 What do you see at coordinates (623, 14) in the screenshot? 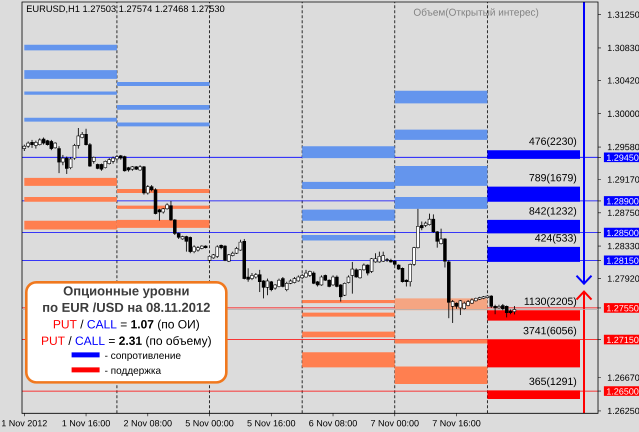
I see `y-tick-label: 1.31250` at bounding box center [623, 14].